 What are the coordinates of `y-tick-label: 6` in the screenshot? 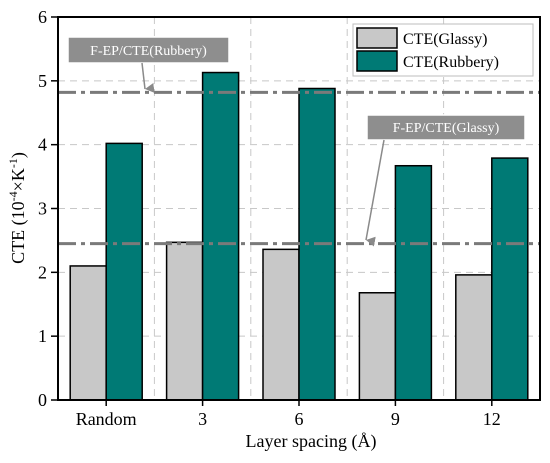 It's located at (42, 17).